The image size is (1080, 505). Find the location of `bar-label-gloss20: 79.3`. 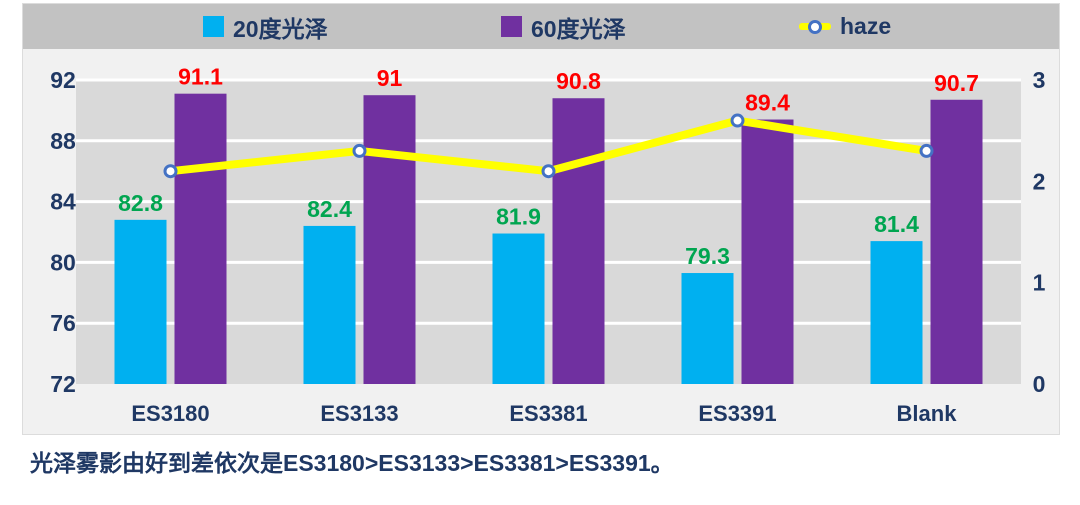

bar-label-gloss20: 79.3 is located at coordinates (707, 256).